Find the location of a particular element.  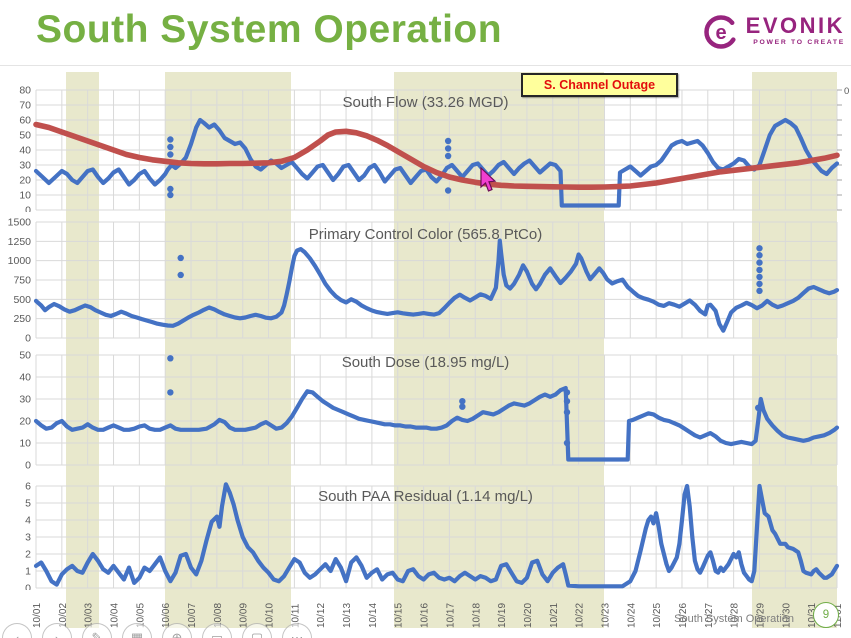

x-tick-label: 10/18 is located at coordinates (476, 615).